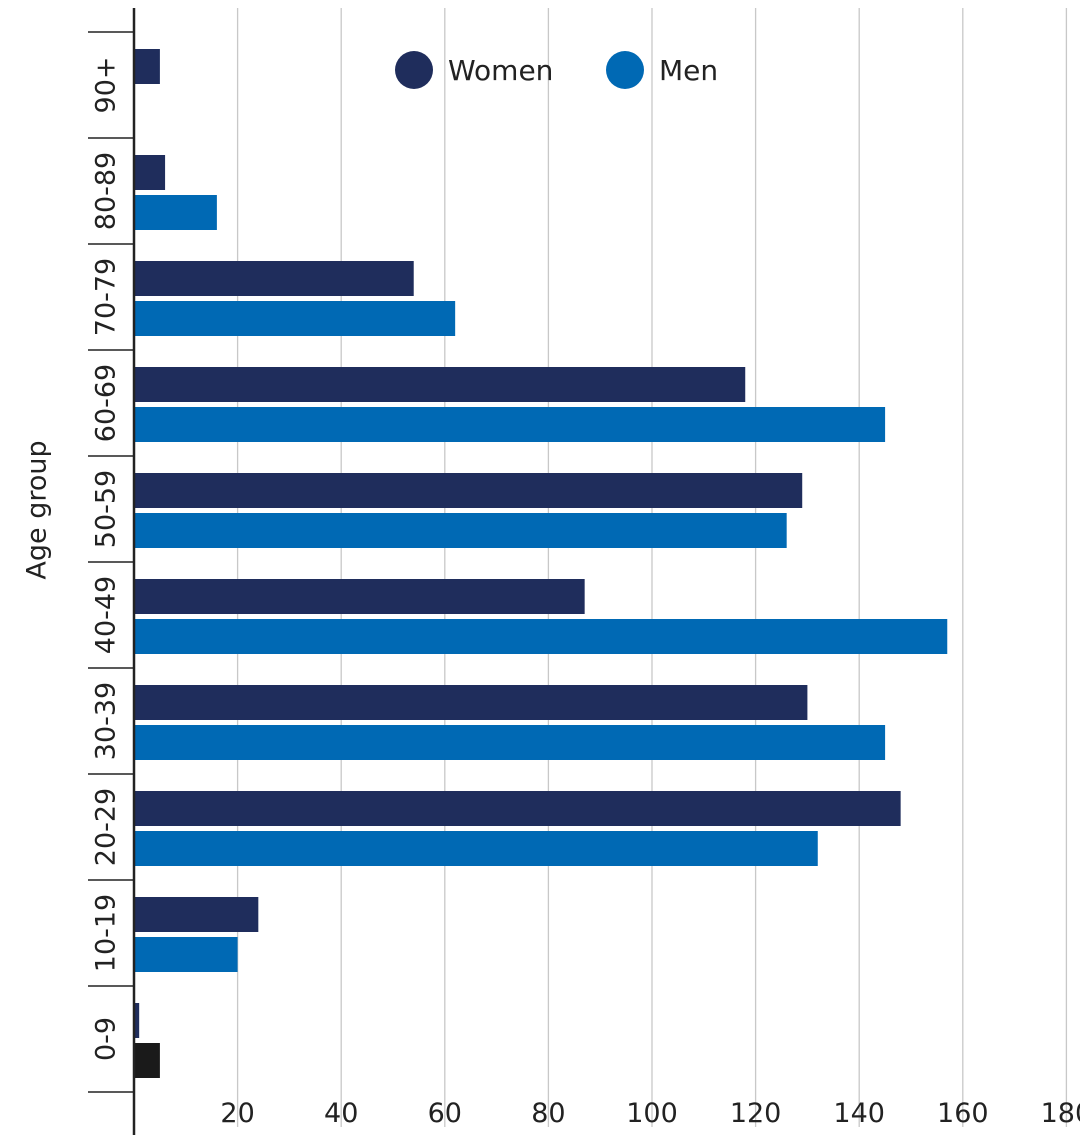 This screenshot has width=1080, height=1143. I want to click on y-axis-title: Age group, so click(37, 509).